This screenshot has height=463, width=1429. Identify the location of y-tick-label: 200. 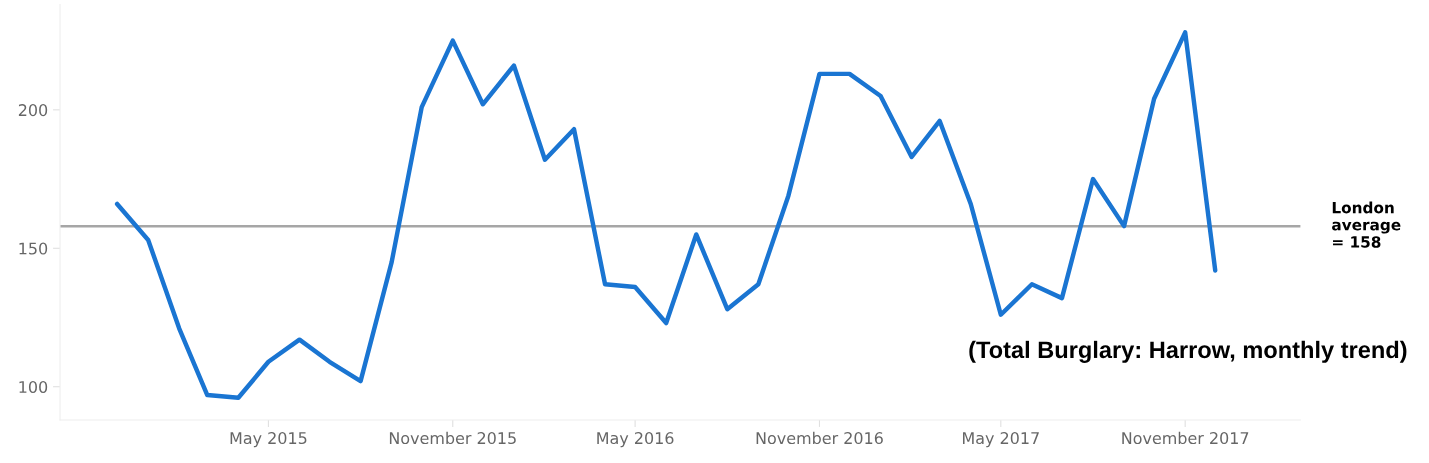
(33, 110).